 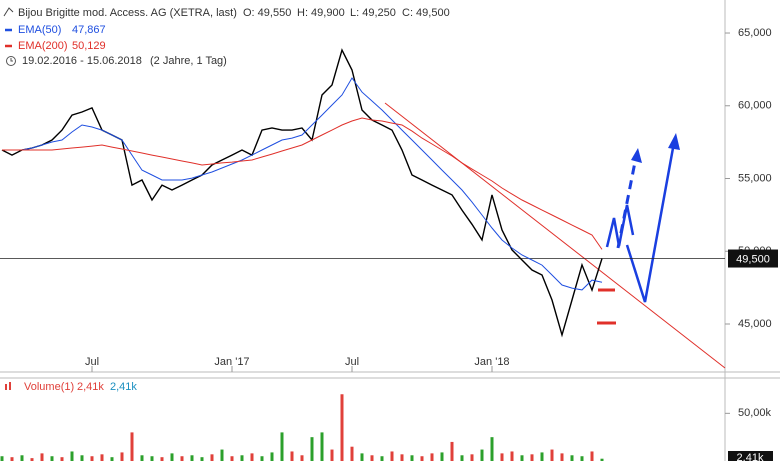 What do you see at coordinates (82, 61) in the screenshot?
I see `subtitle: 19.02.2016 - 15.06.2018` at bounding box center [82, 61].